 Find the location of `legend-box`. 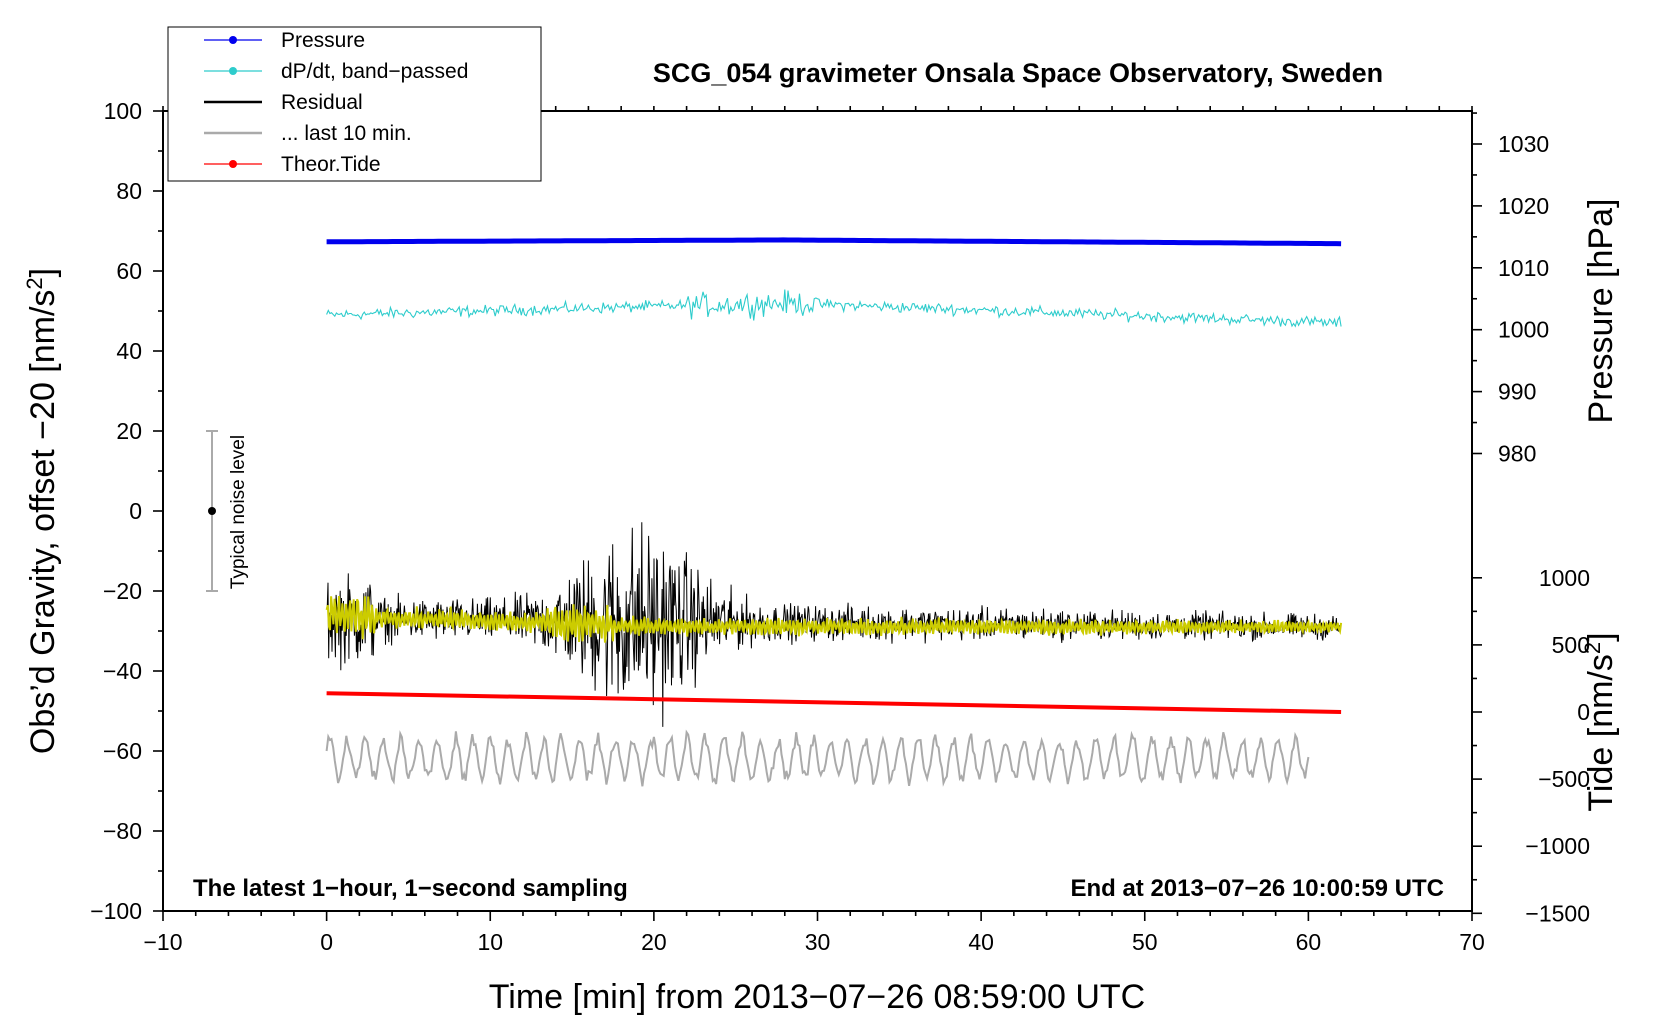

legend-box is located at coordinates (354, 104).